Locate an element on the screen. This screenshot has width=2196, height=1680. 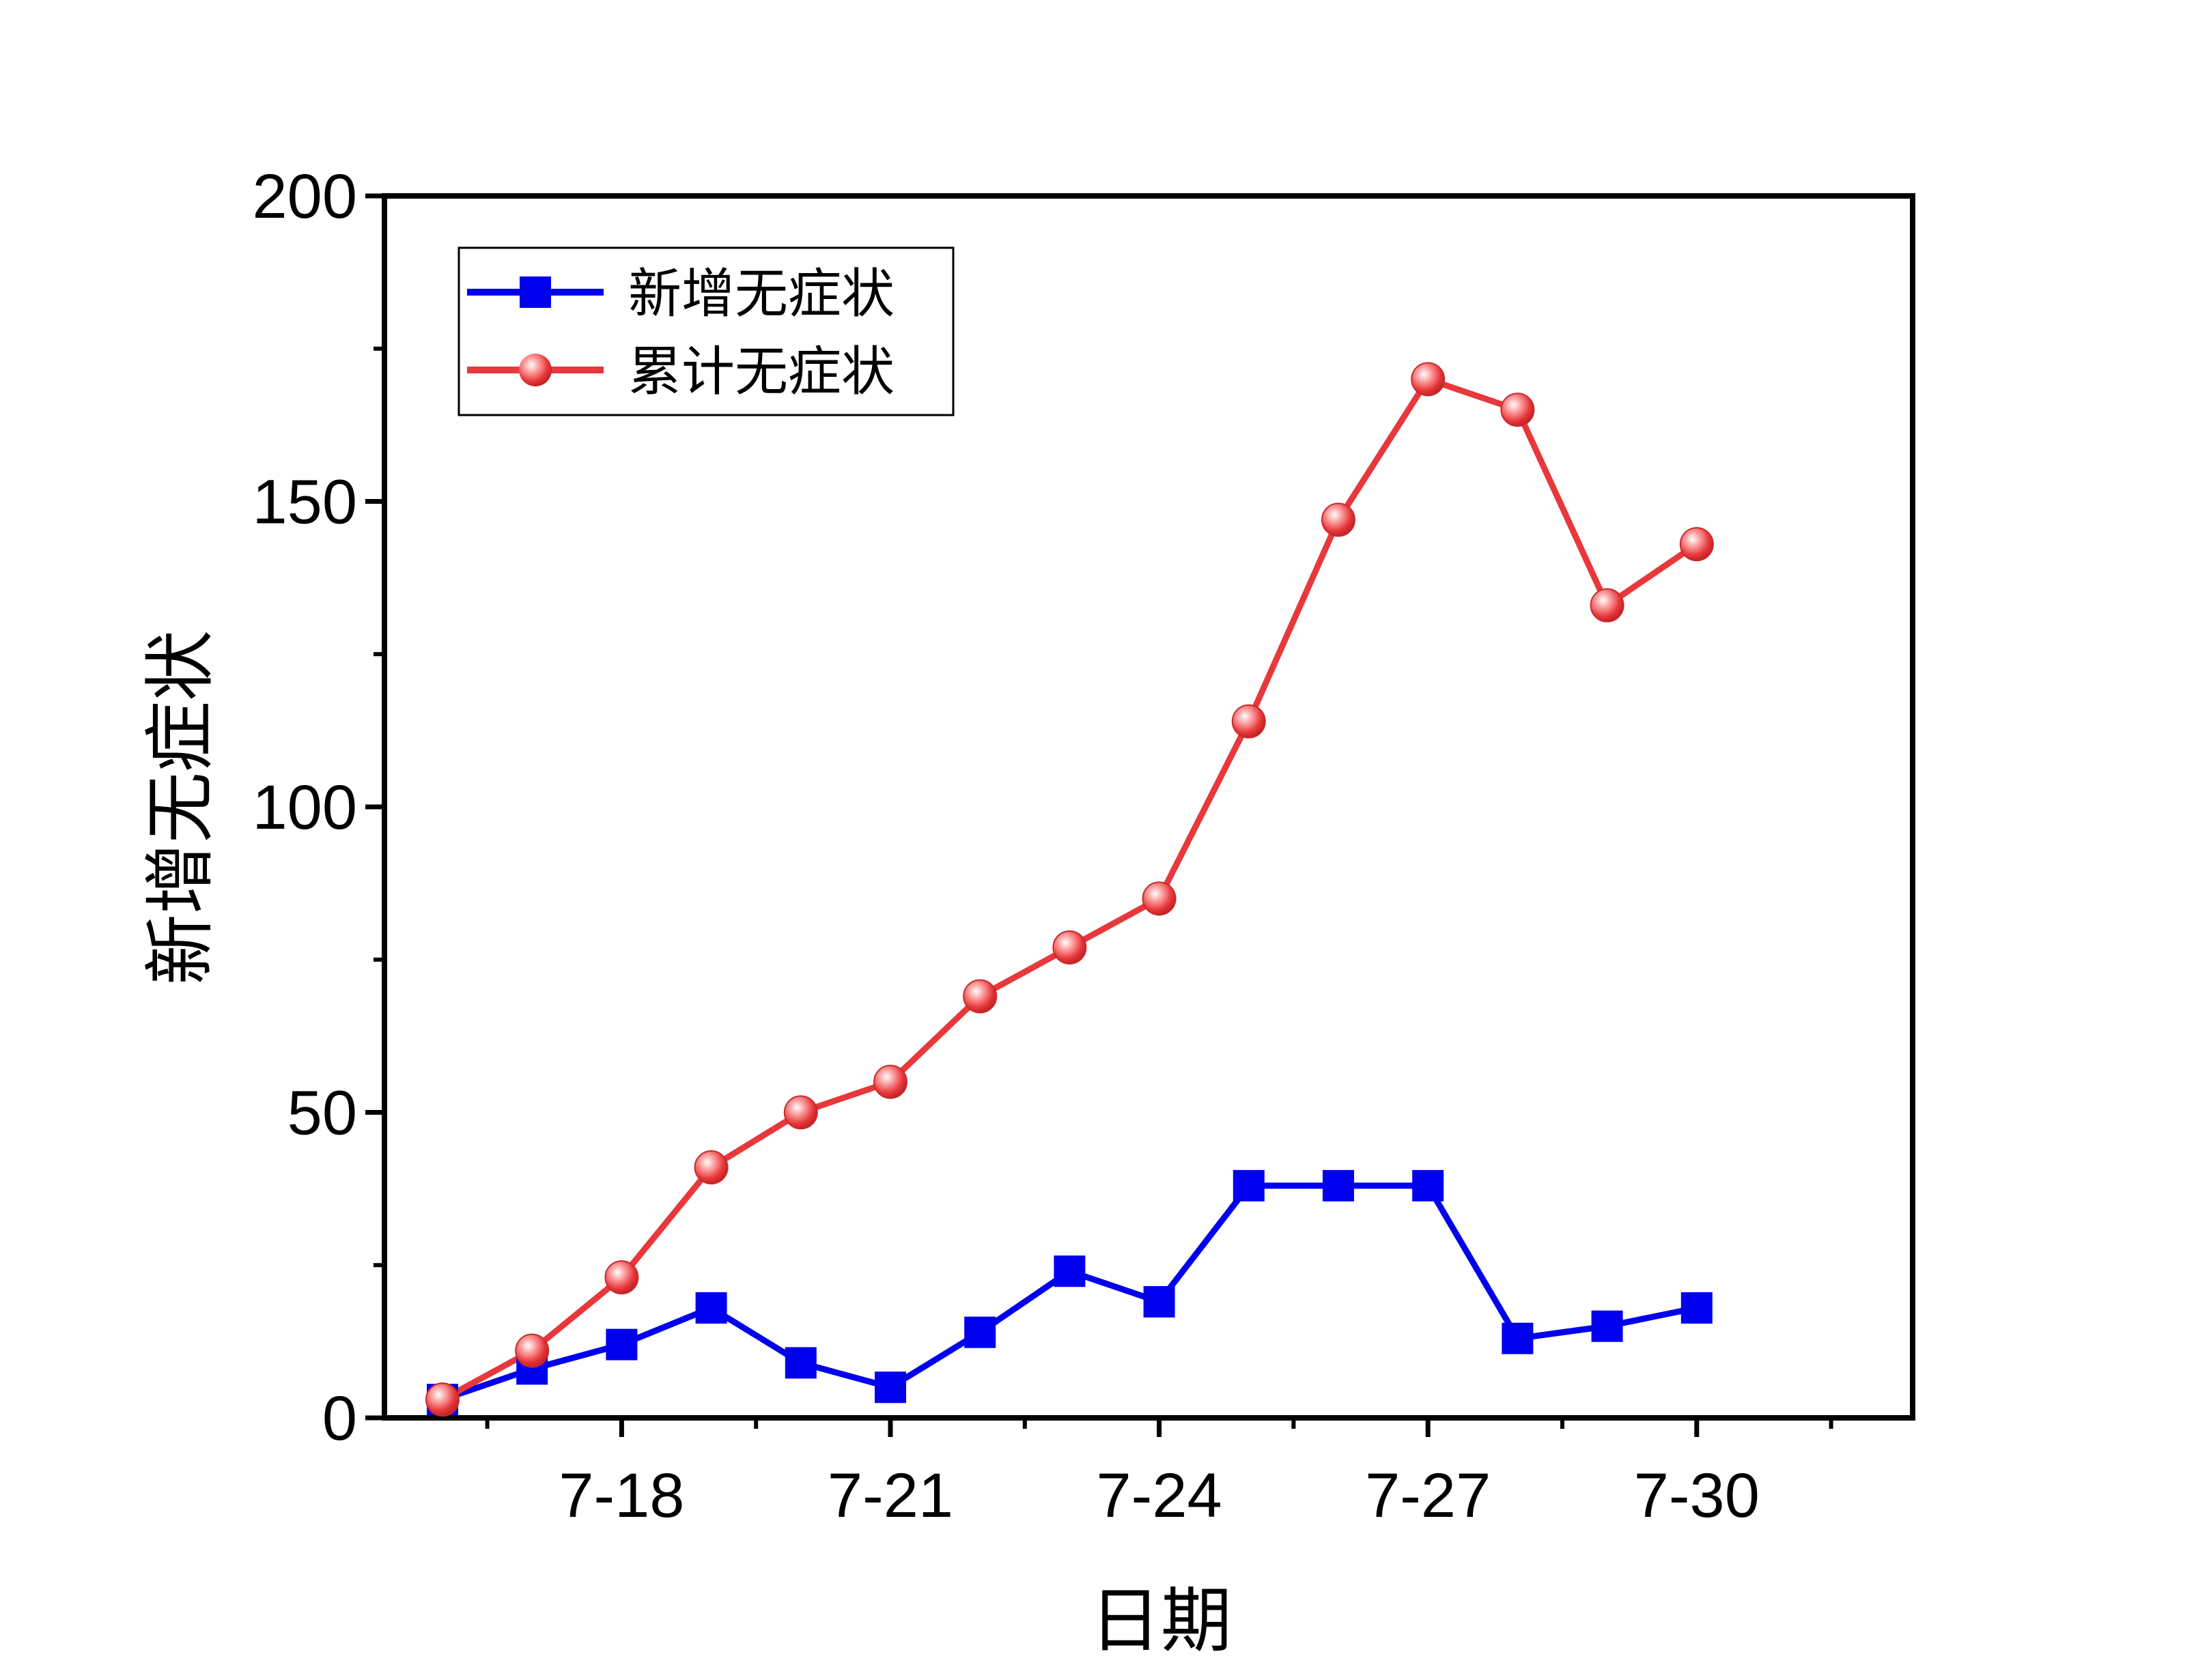
x-axis-ticks: 7-18 7-21 7-24 7-27 7-30 is located at coordinates (1159, 1474).